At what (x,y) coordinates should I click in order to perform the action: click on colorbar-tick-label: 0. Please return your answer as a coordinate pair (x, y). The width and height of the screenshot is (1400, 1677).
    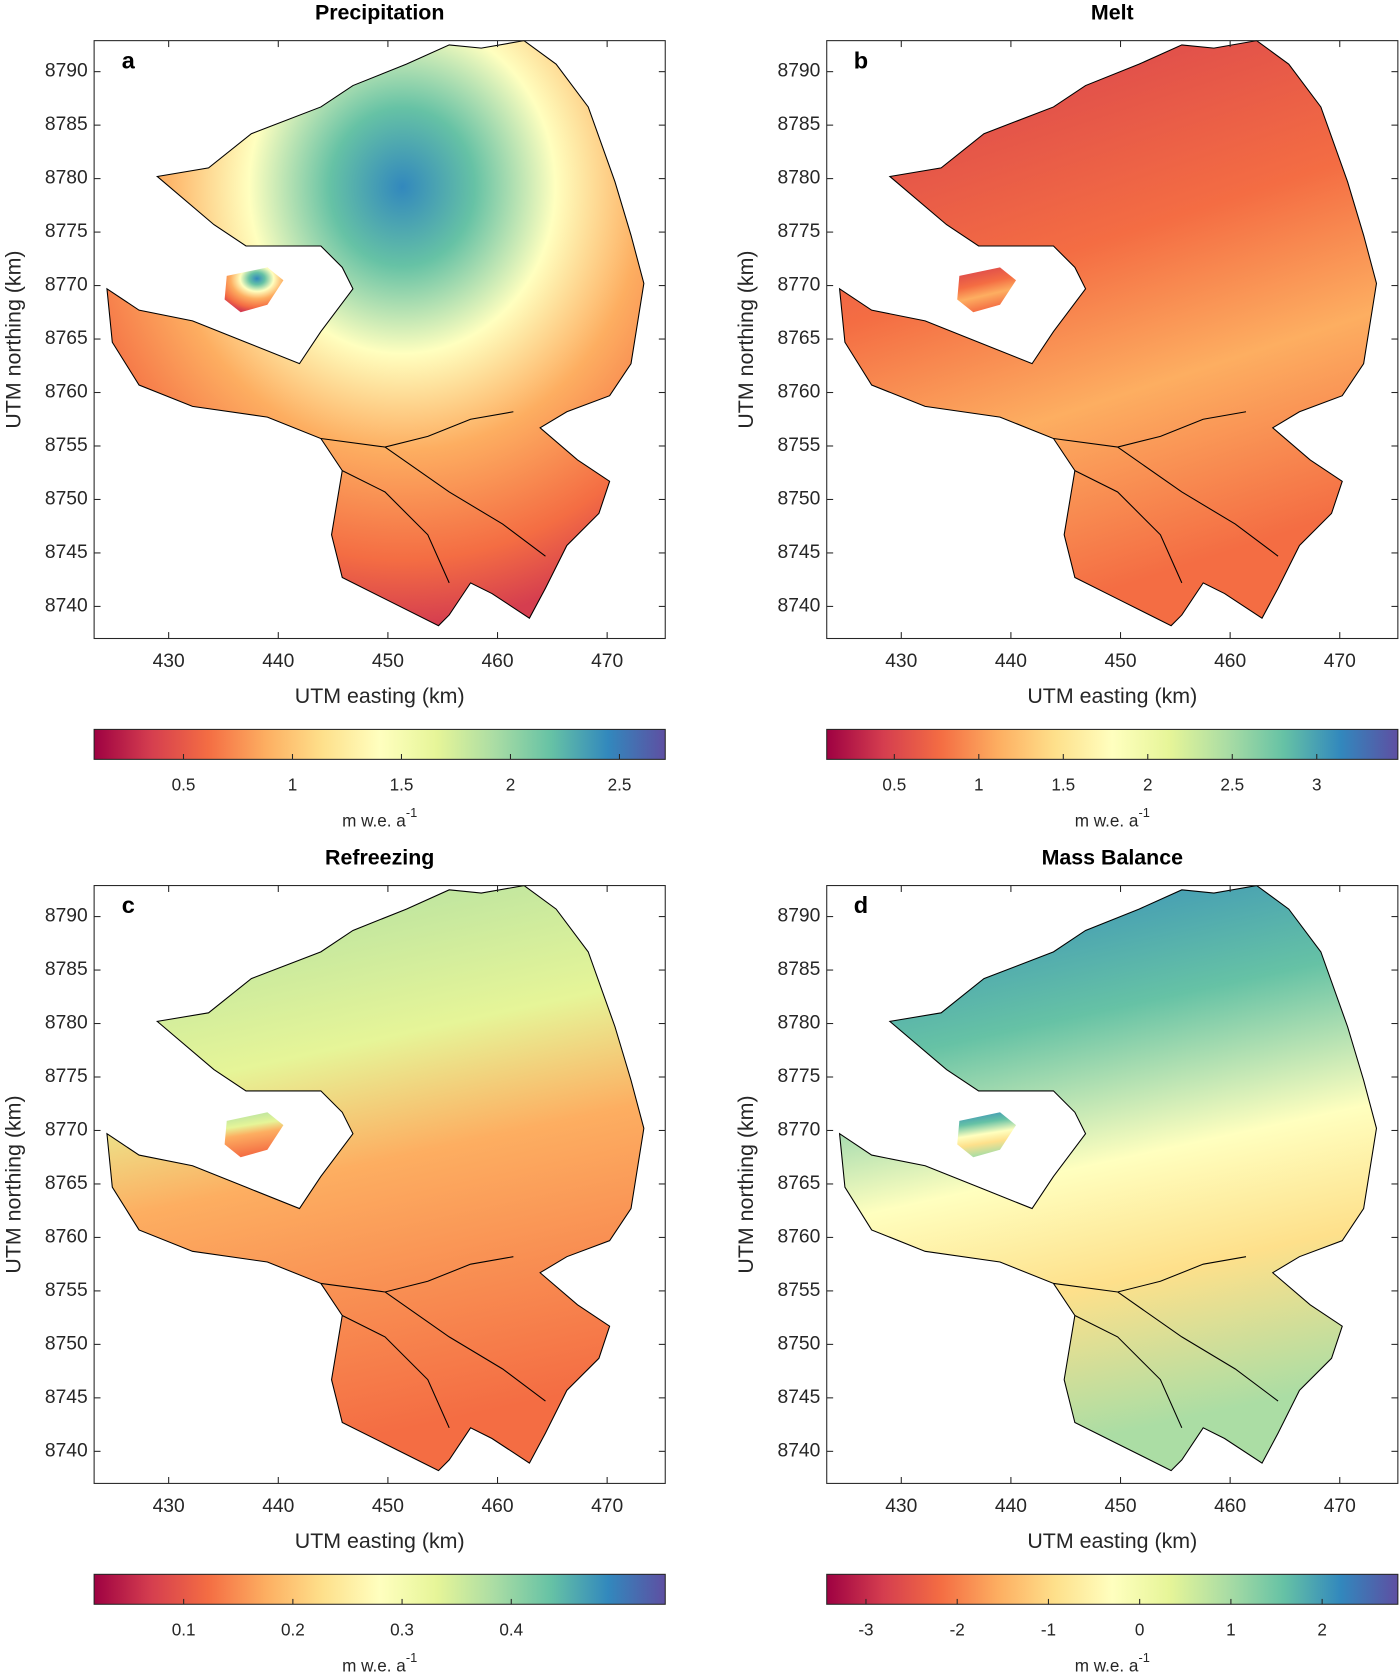
    Looking at the image, I should click on (1140, 1630).